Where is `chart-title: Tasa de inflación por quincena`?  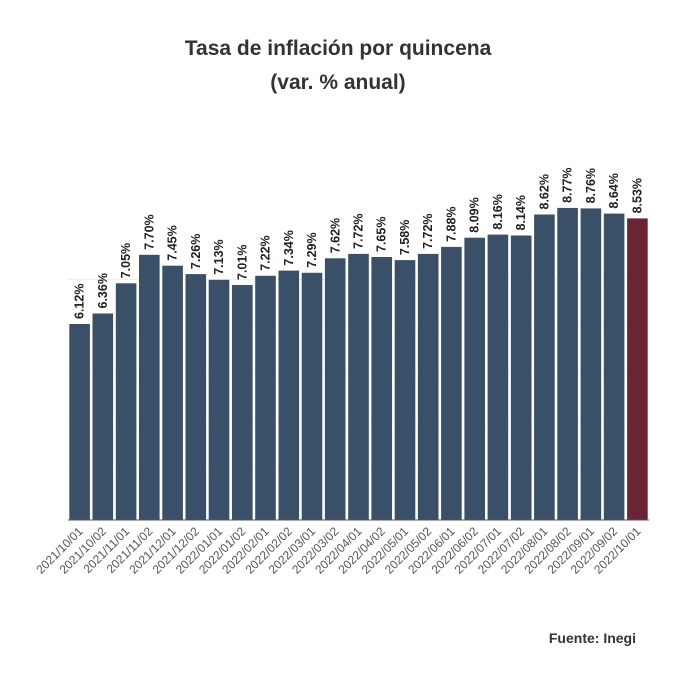
chart-title: Tasa de inflación por quincena is located at coordinates (338, 48).